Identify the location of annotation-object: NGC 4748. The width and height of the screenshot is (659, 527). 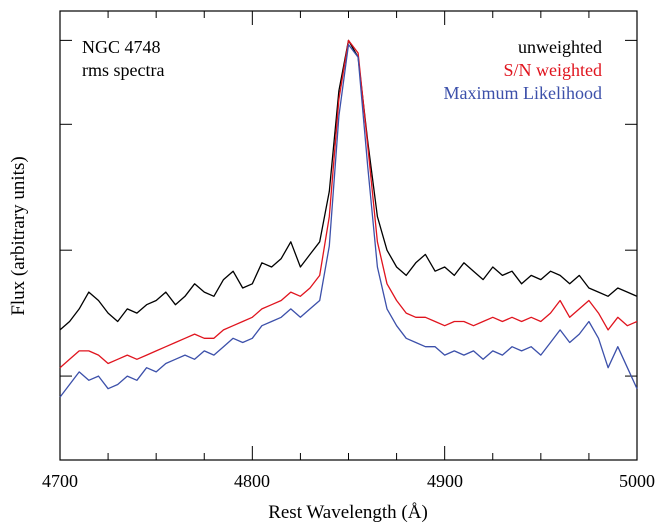
(121, 47).